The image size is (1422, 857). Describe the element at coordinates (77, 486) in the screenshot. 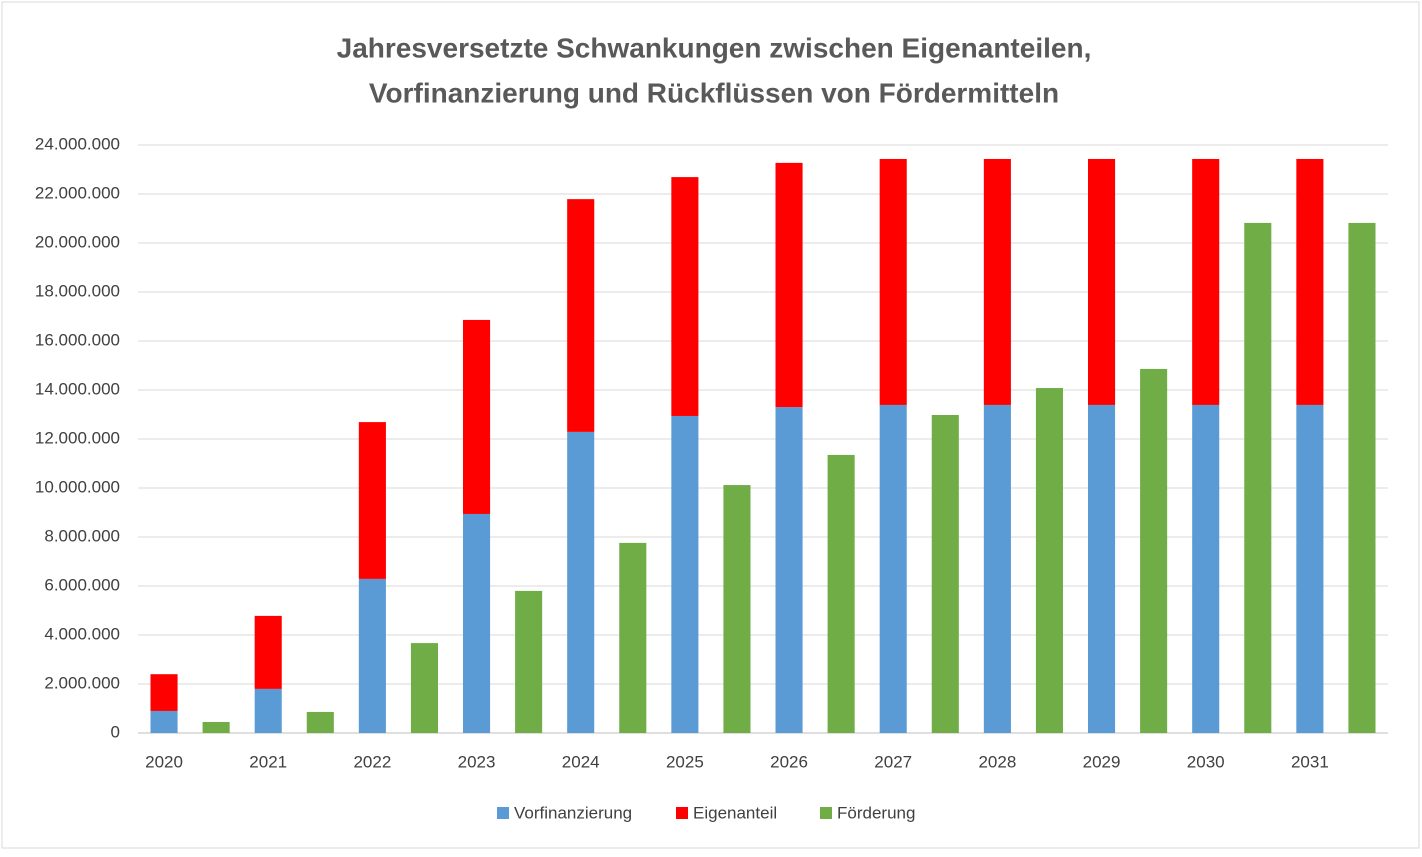

I see `y-tick-label: 10.000.000` at that location.